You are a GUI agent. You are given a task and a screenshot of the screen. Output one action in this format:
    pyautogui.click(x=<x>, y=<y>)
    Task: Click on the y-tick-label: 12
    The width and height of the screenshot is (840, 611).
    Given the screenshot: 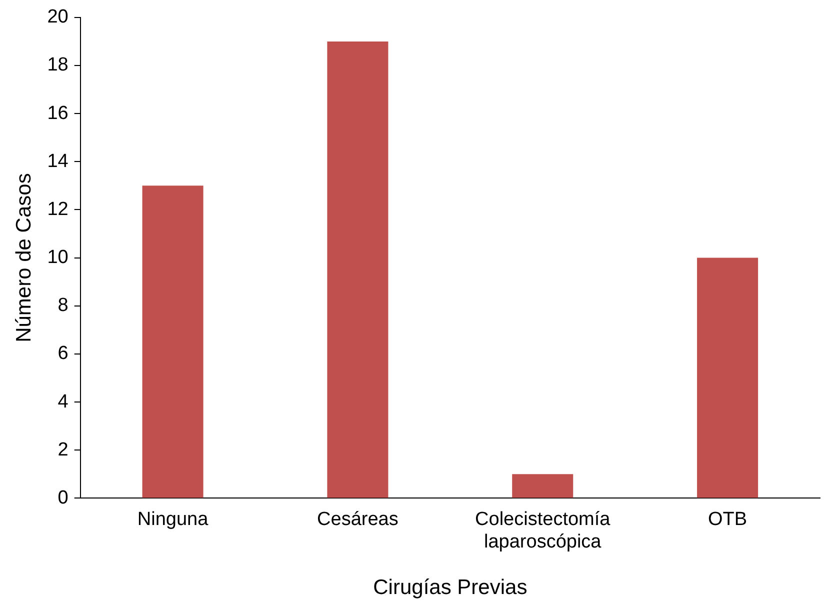 What is the action you would take?
    pyautogui.click(x=57, y=209)
    